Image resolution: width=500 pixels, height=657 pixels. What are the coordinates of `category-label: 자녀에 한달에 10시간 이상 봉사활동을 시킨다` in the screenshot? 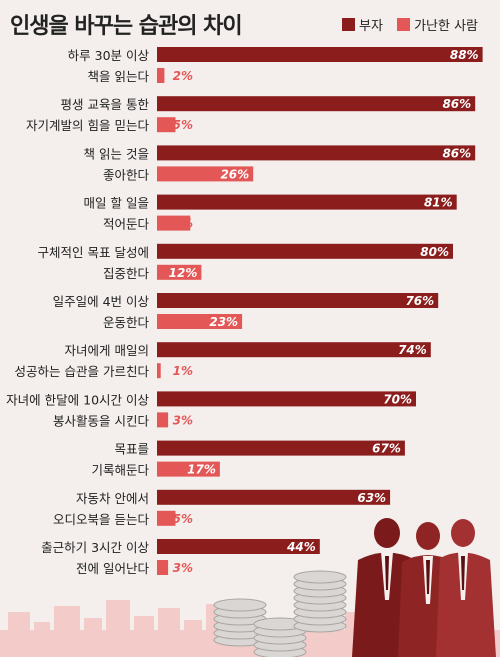 It's located at (77, 410).